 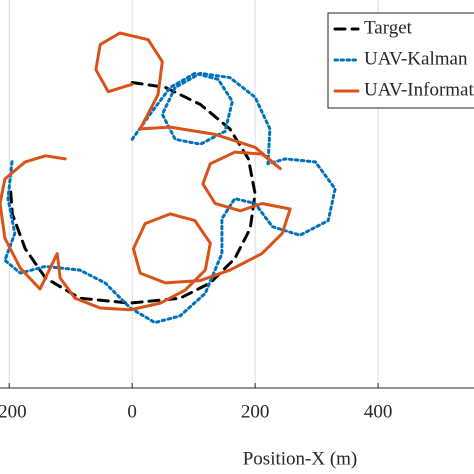 I want to click on legend-label: UAV-Kalman, so click(x=416, y=58).